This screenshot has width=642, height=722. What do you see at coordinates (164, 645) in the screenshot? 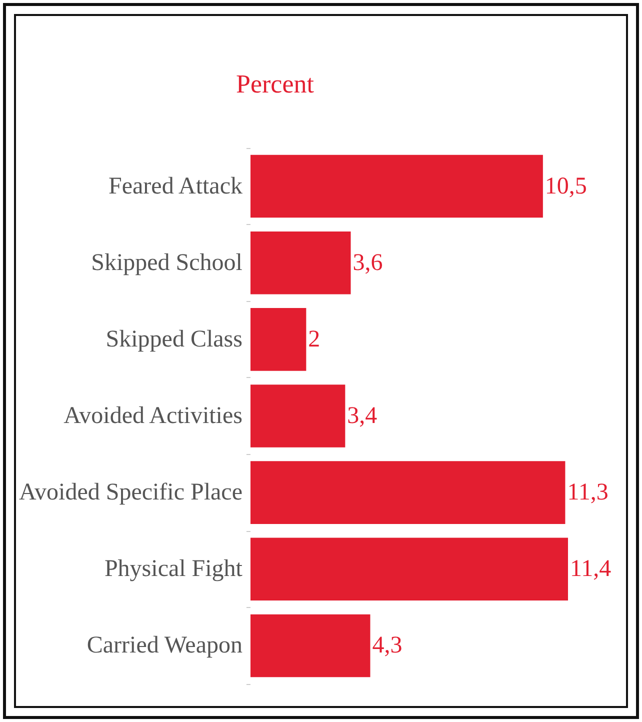
I see `y-tick-label: Carried Weapon` at bounding box center [164, 645].